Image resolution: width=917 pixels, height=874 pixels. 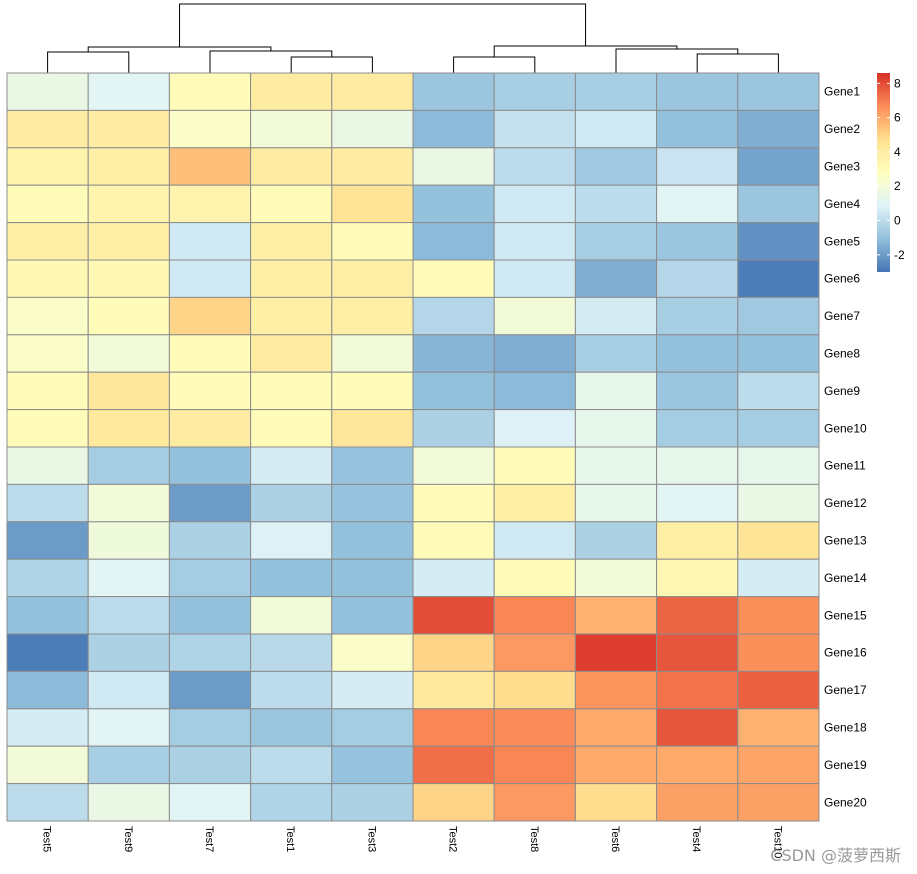 I want to click on column-label: Test6, so click(x=615, y=839).